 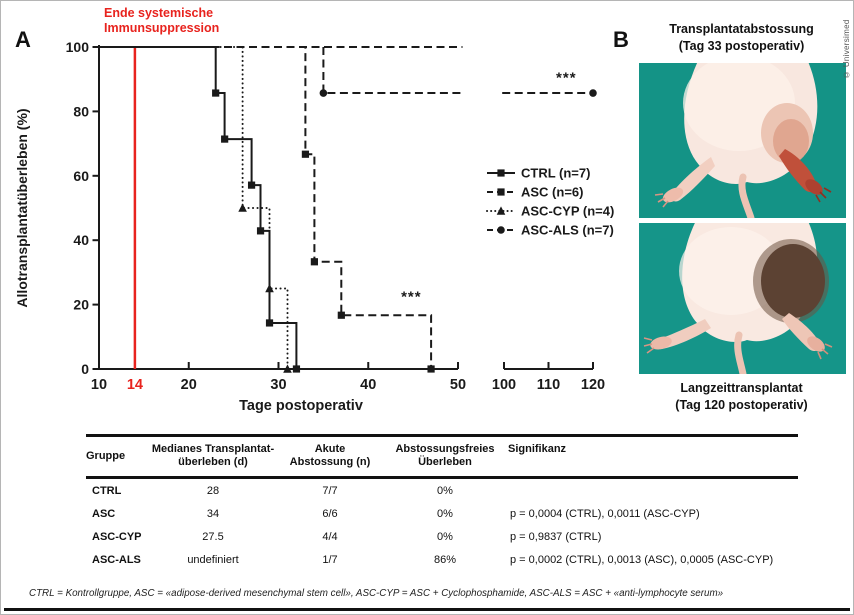 I want to click on cell-median: 27.5, so click(x=213, y=536).